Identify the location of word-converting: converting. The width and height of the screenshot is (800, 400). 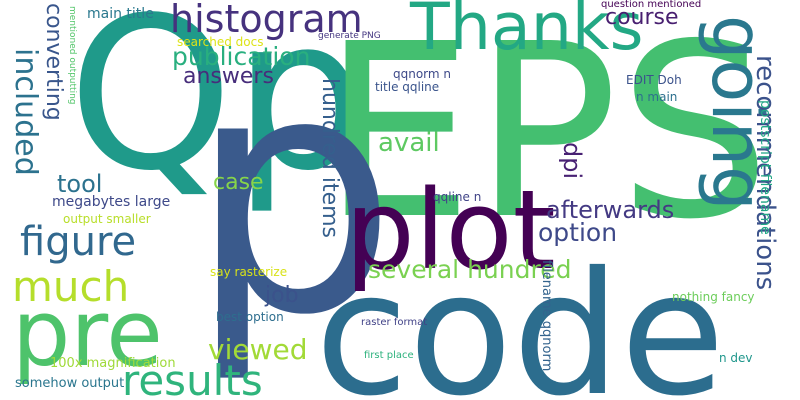
(53, 62).